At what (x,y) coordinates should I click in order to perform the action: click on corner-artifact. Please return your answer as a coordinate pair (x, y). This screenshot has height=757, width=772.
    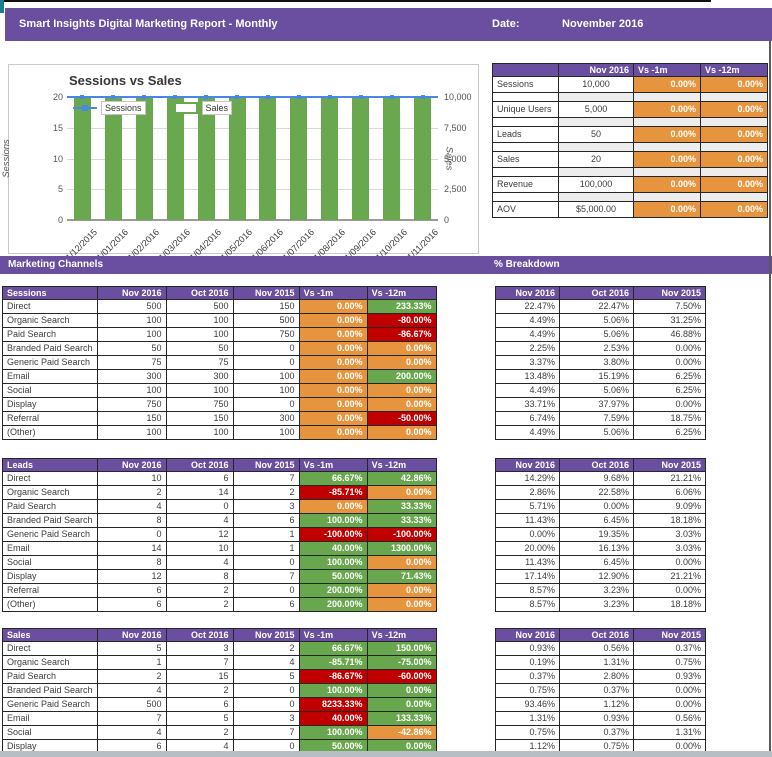
    Looking at the image, I should click on (2, 6).